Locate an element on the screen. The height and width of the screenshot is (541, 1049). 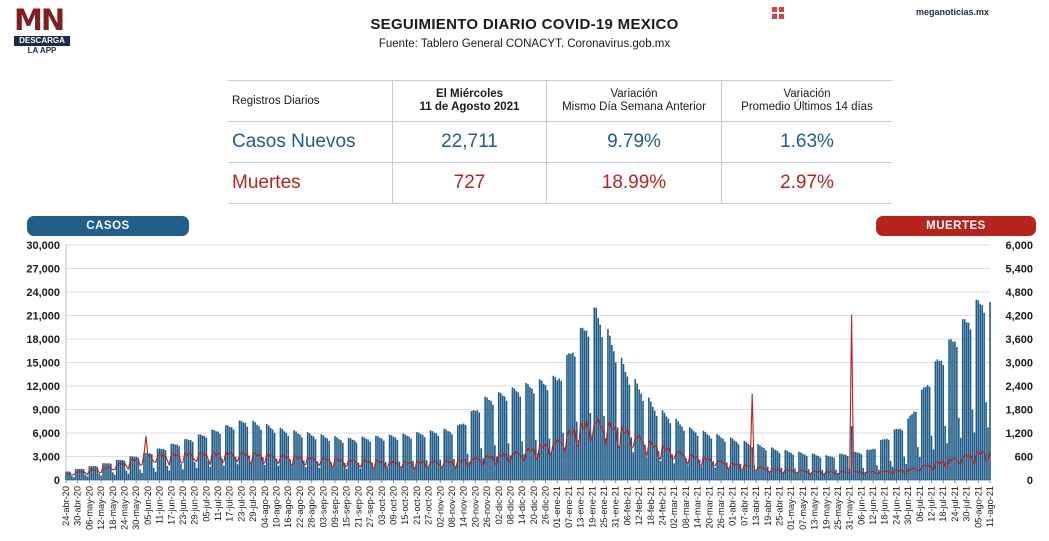
y-left-tick-label: 6,000 is located at coordinates (46, 434).